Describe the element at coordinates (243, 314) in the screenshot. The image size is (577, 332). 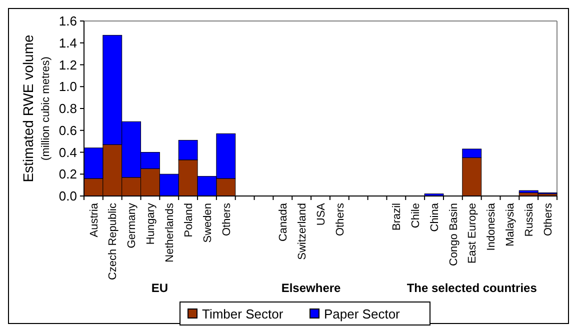
I see `legend-label: Timber Sector` at that location.